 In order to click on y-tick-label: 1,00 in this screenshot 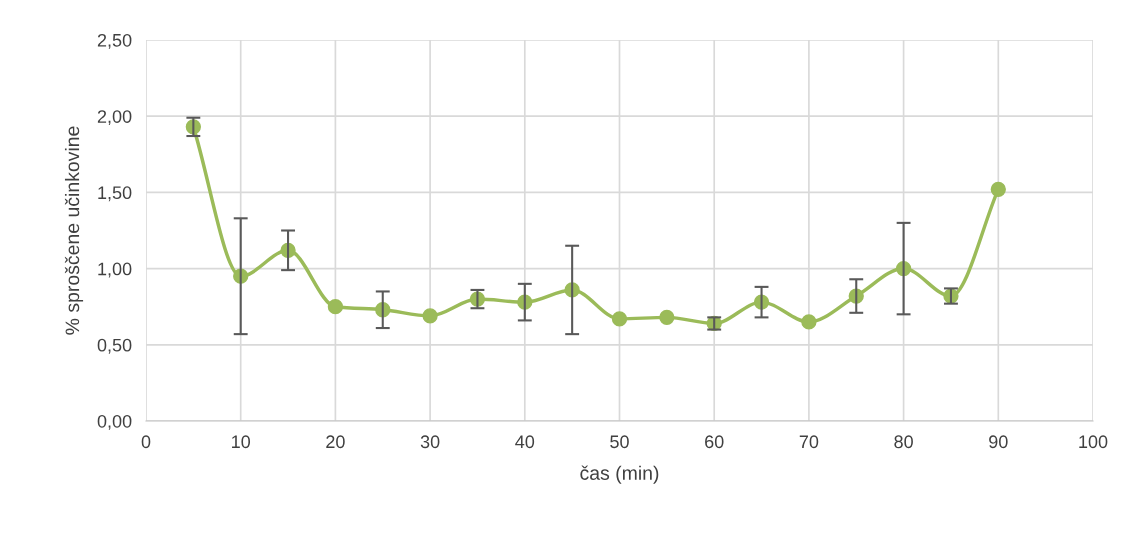, I will do `click(115, 270)`.